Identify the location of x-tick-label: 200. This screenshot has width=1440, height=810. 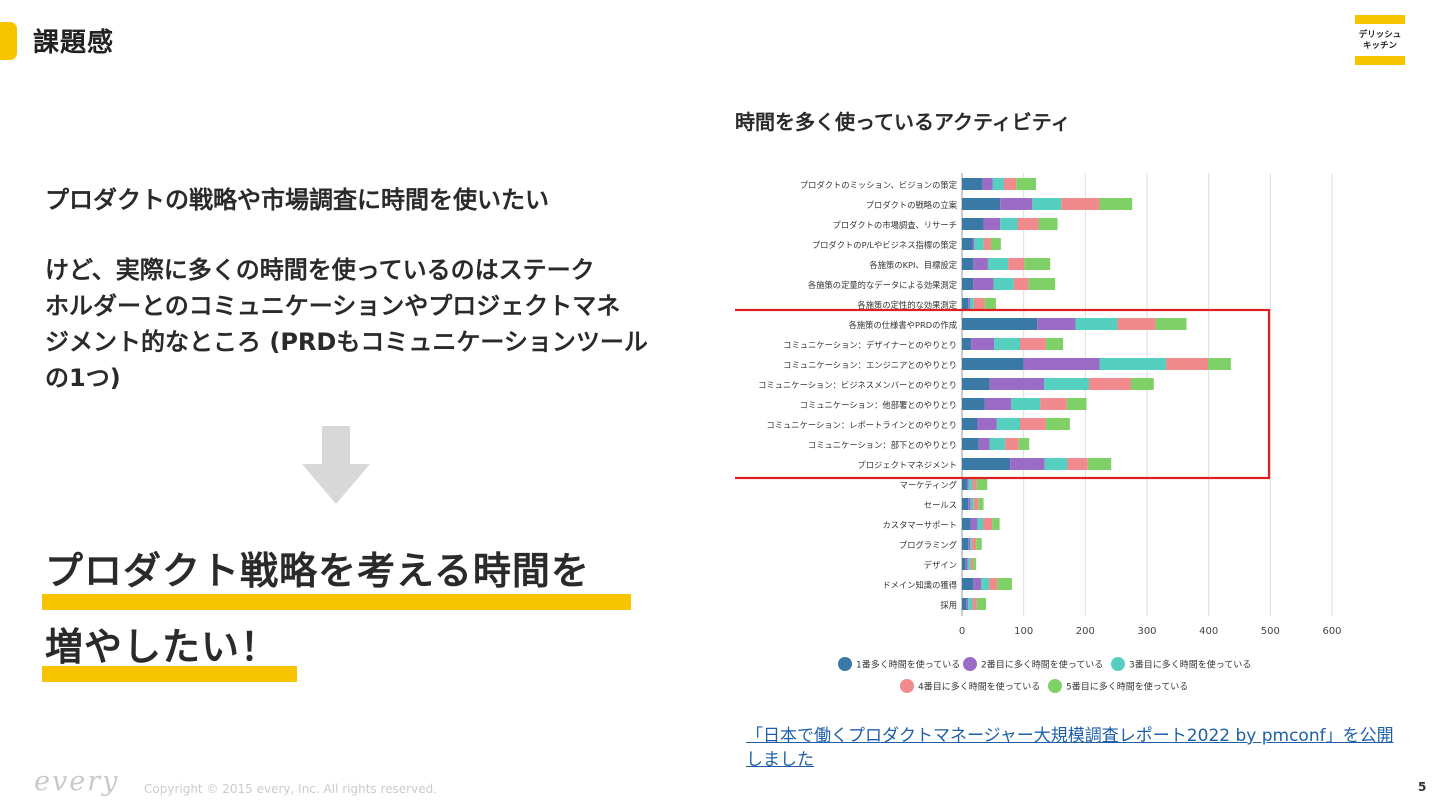
(1085, 631).